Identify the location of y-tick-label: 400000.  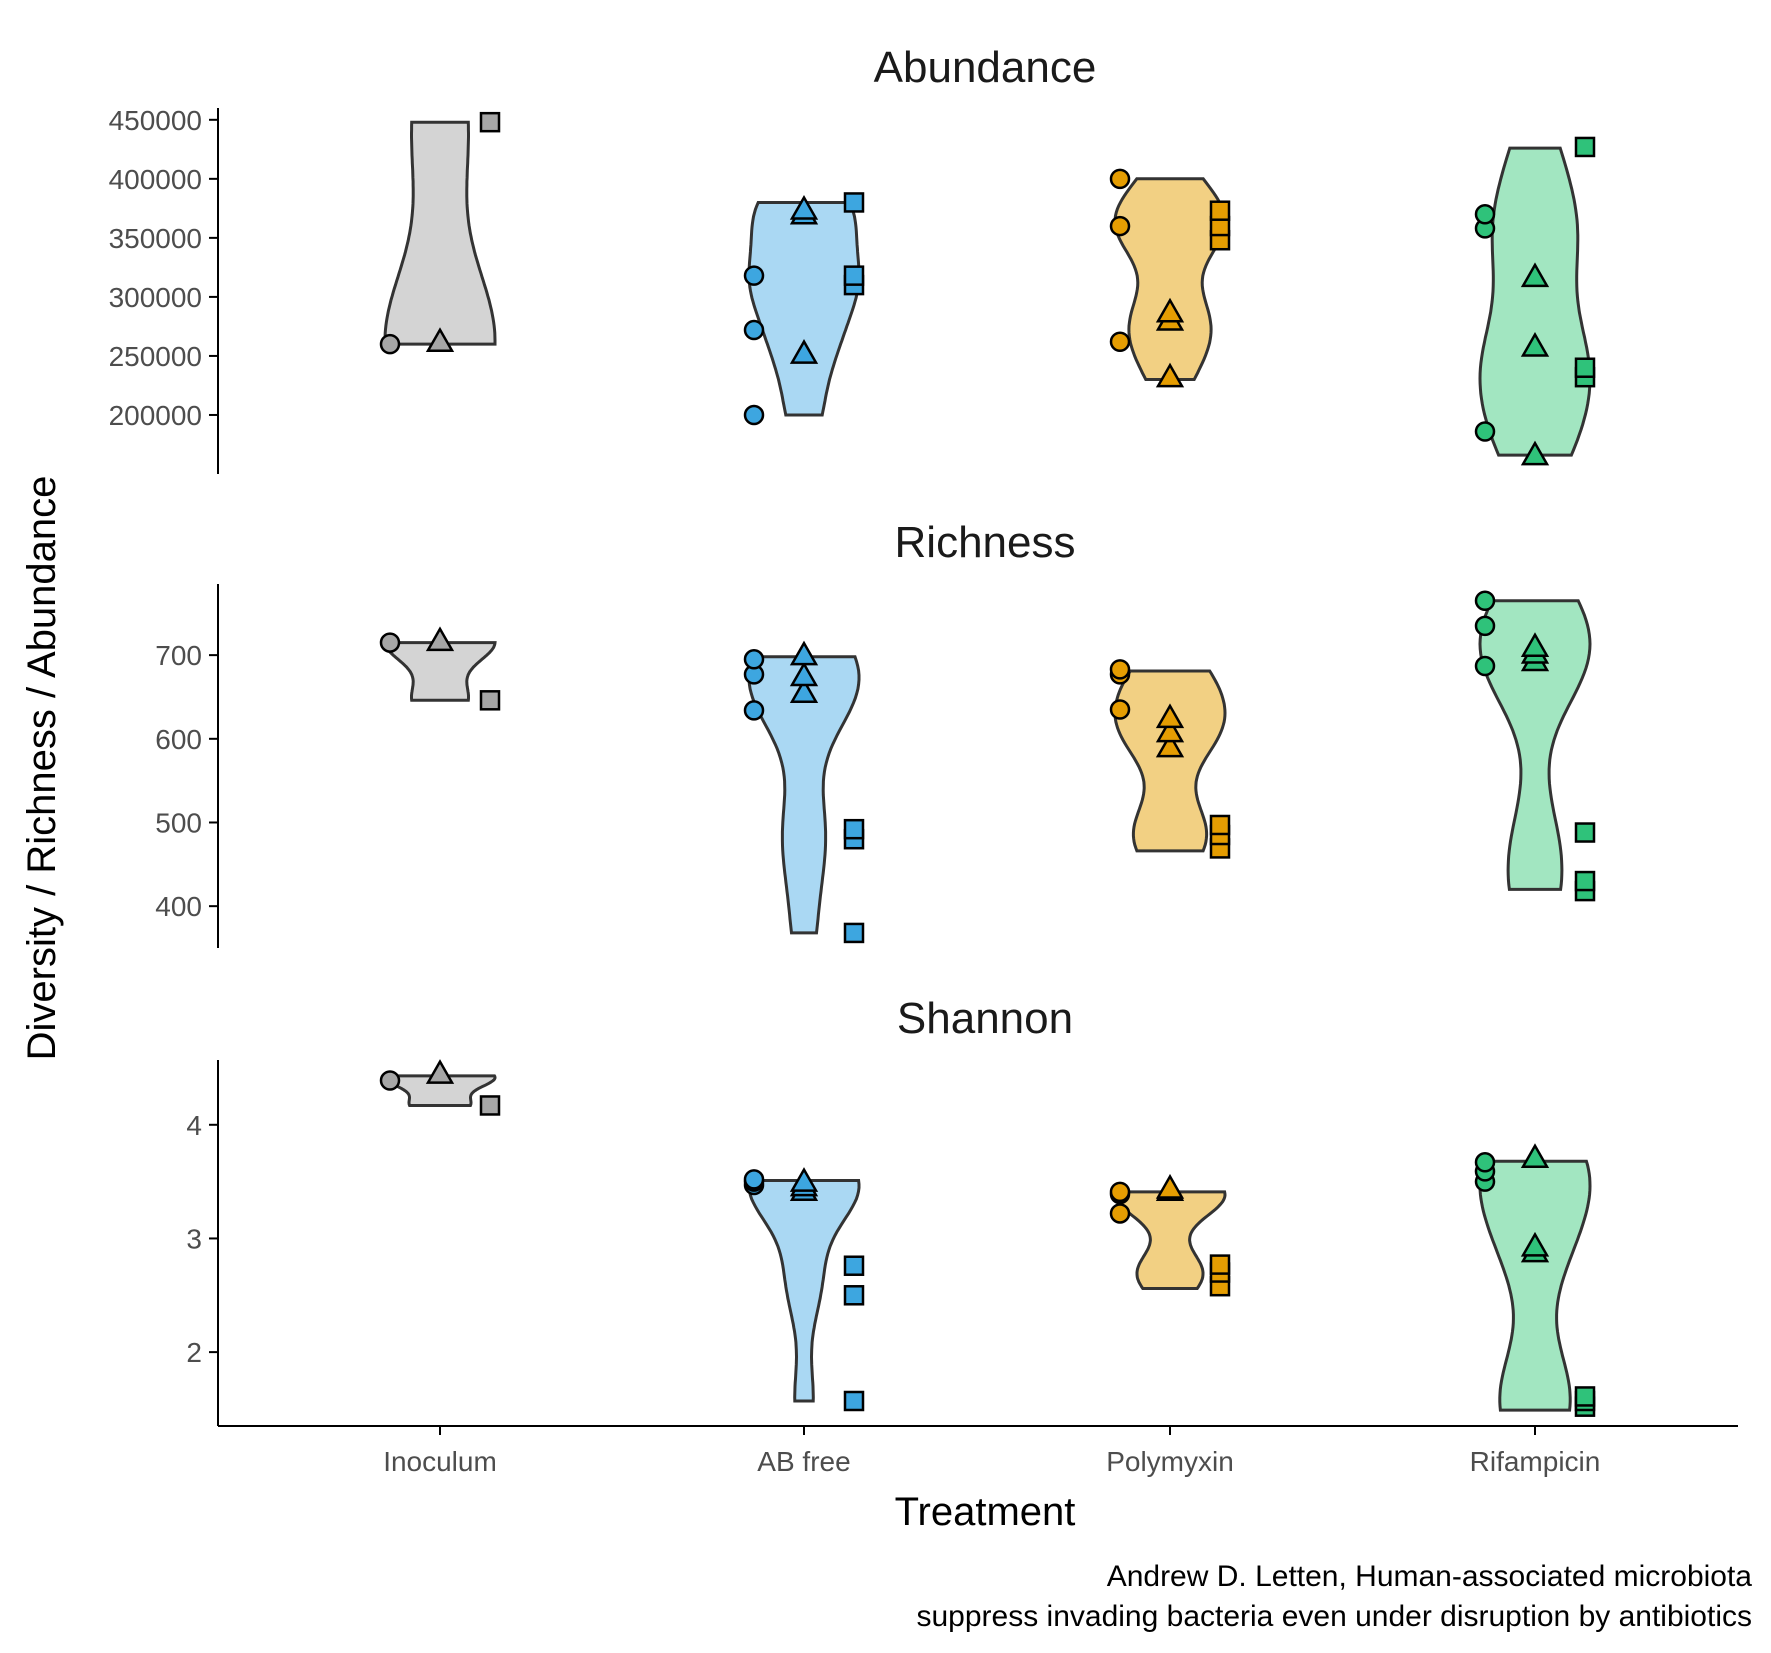
(155, 179).